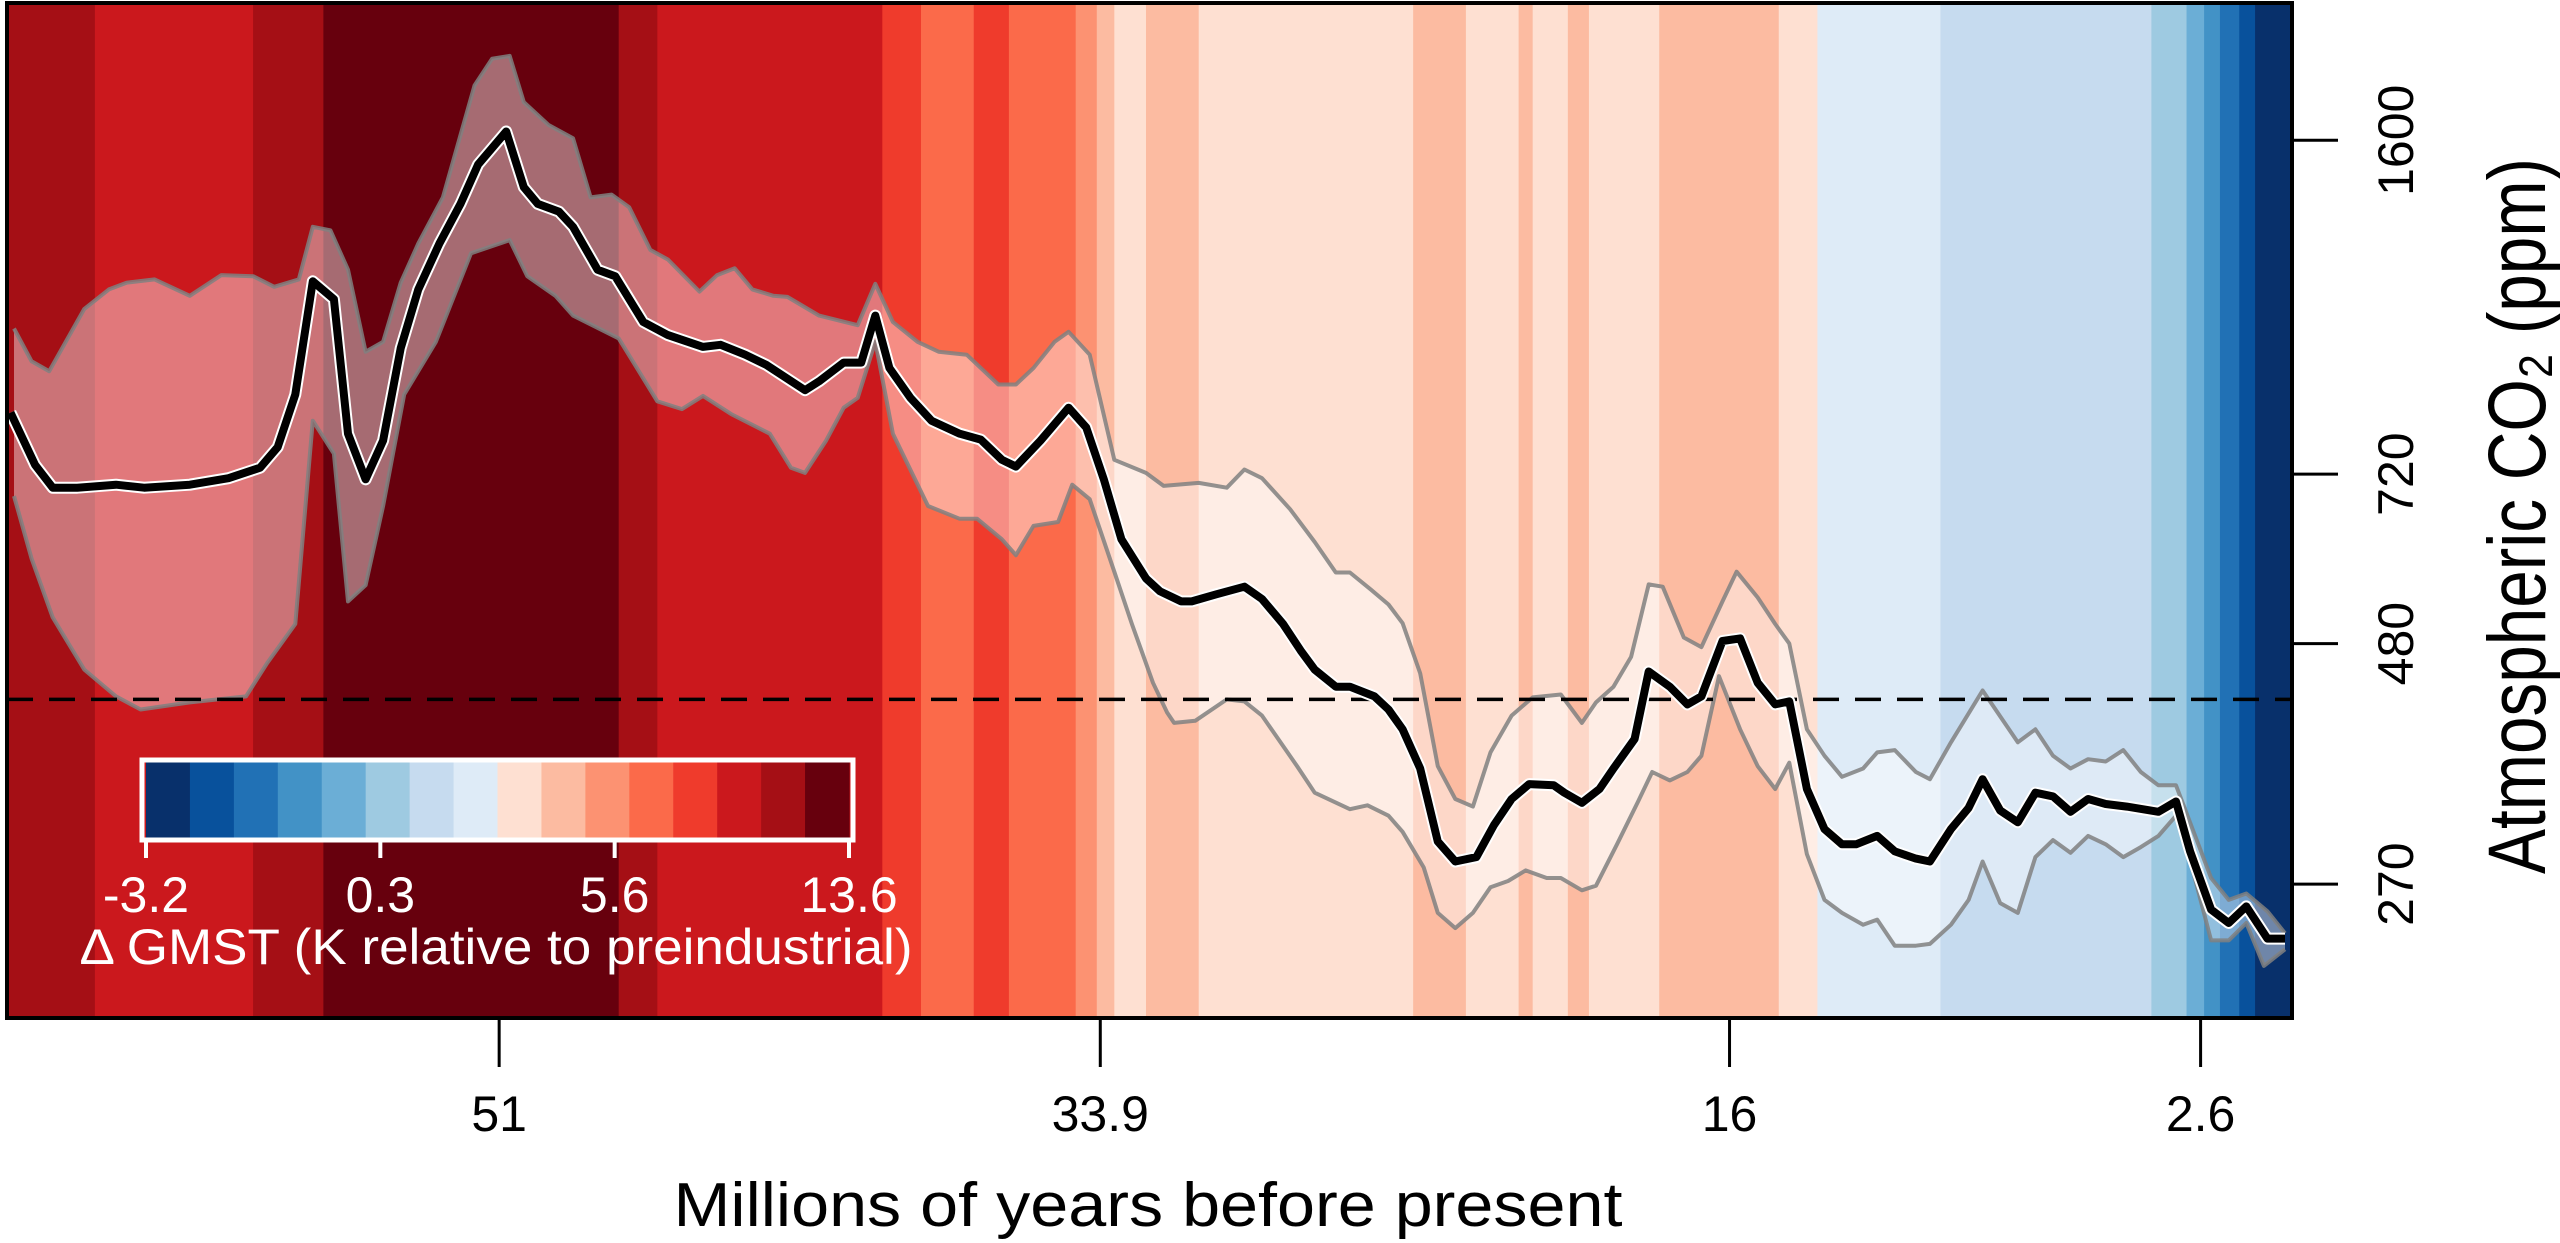 This screenshot has width=2560, height=1243. What do you see at coordinates (848, 895) in the screenshot?
I see `colorbar-tick-label: 13.6` at bounding box center [848, 895].